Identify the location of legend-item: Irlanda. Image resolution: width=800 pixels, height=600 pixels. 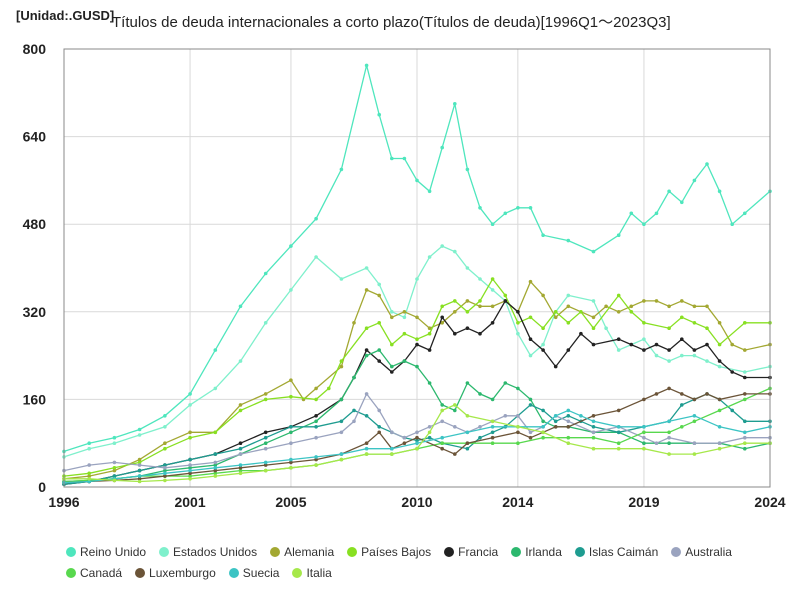
(536, 552).